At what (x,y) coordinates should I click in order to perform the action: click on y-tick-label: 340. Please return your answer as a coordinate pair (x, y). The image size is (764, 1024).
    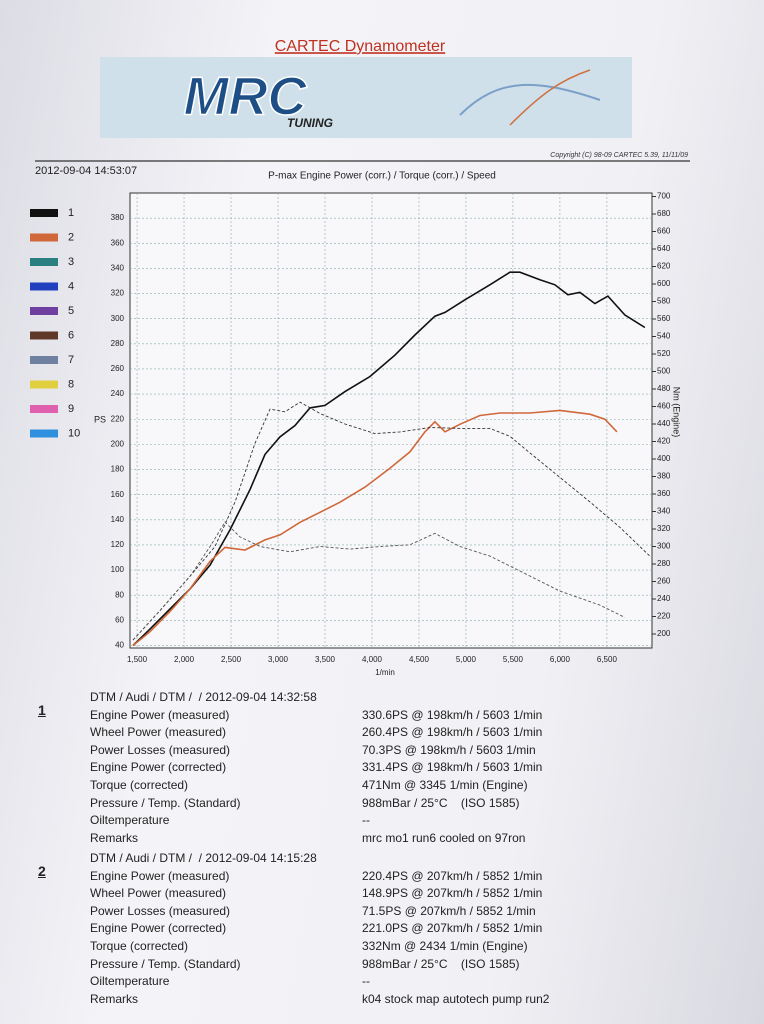
    Looking at the image, I should click on (118, 268).